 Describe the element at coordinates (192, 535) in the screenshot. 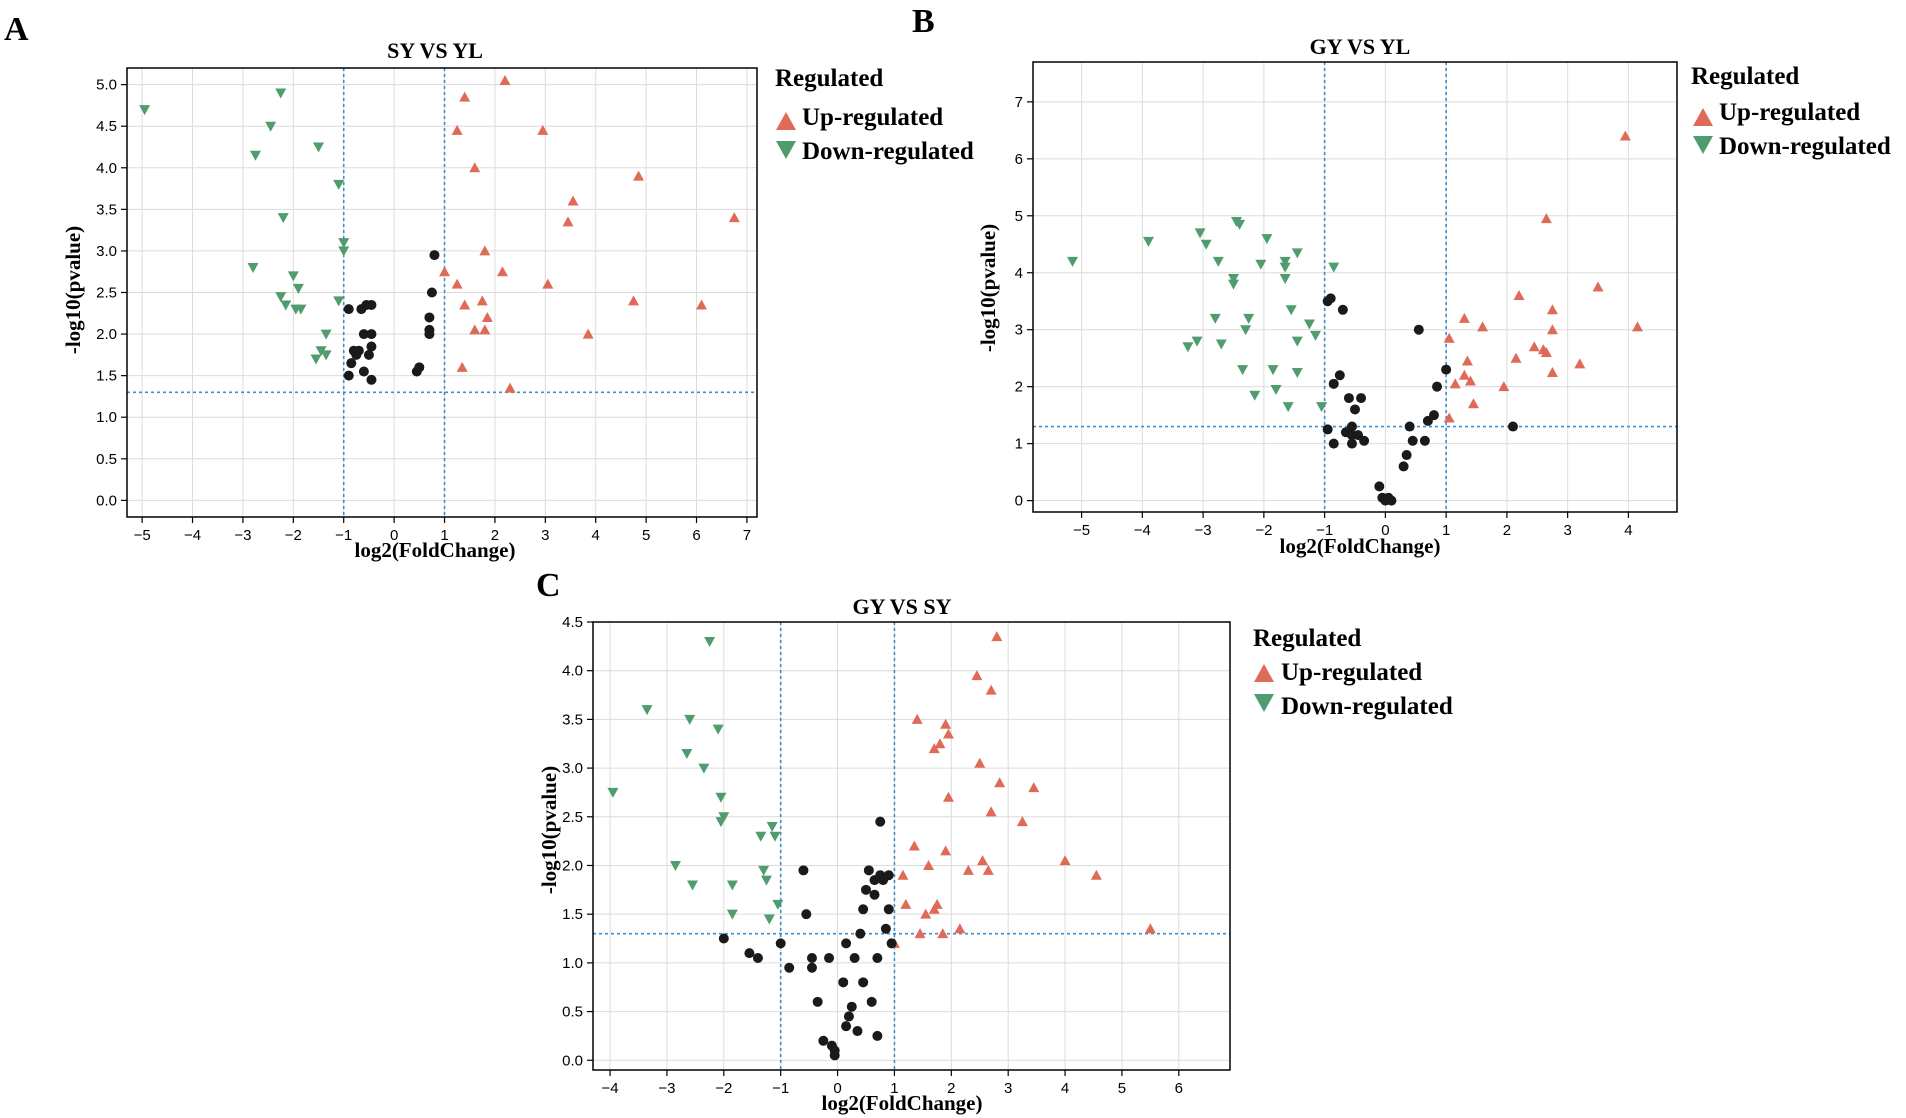

I see `x-tick-label: −4` at that location.